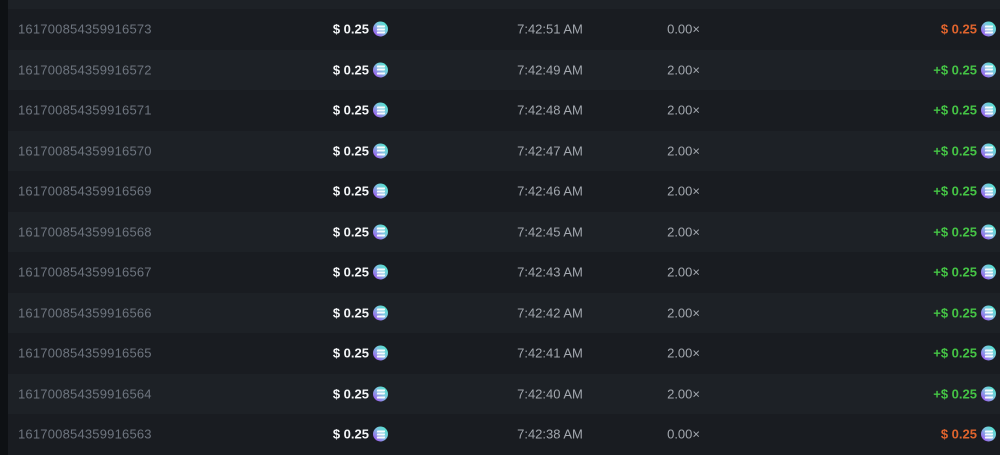 The image size is (1000, 455). What do you see at coordinates (504, 4) in the screenshot?
I see `clipped-row-top` at bounding box center [504, 4].